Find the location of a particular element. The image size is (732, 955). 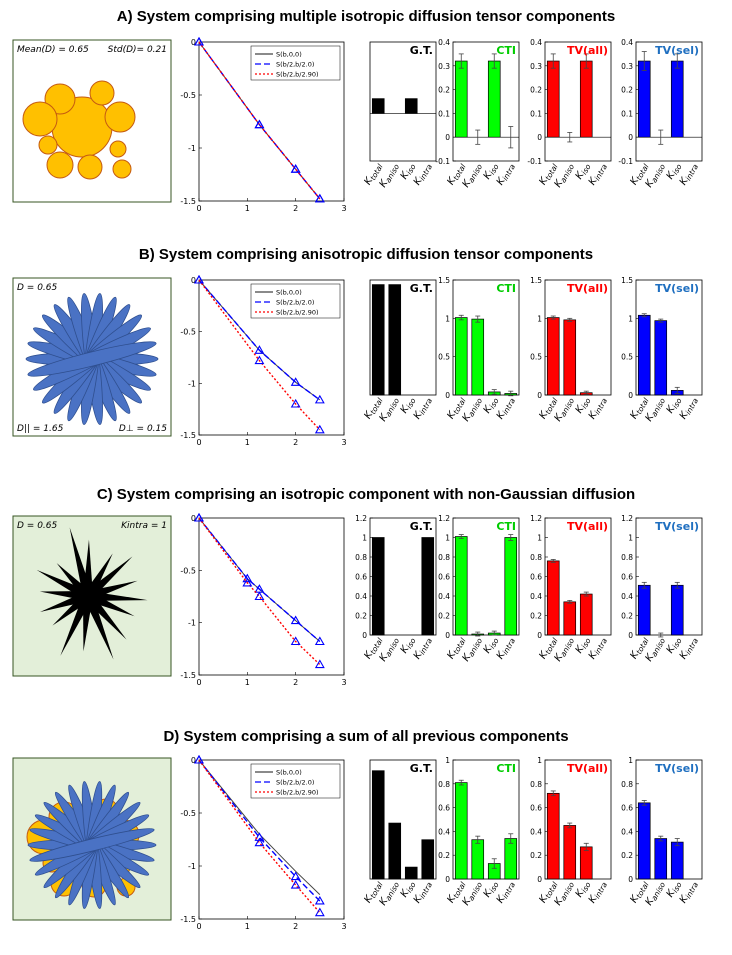

y-tick-label-2: -1 is located at coordinates (192, 866).